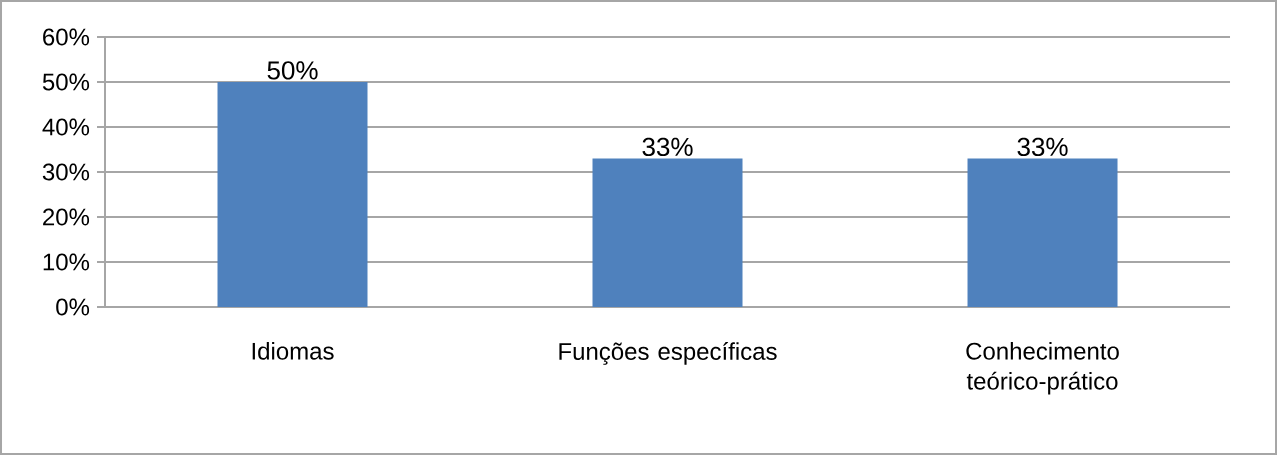  I want to click on y-tick-label: 0%, so click(73, 307).